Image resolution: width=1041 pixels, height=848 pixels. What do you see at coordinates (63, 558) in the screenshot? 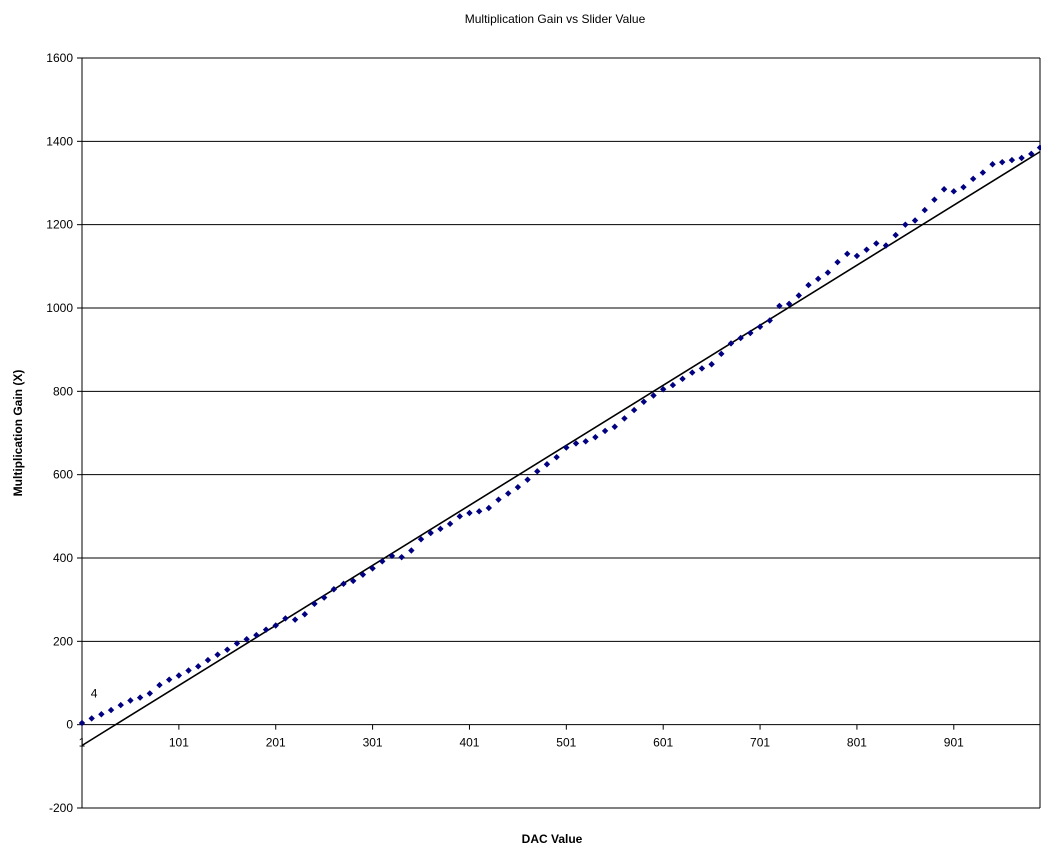
I see `y-tick-label: 400` at bounding box center [63, 558].